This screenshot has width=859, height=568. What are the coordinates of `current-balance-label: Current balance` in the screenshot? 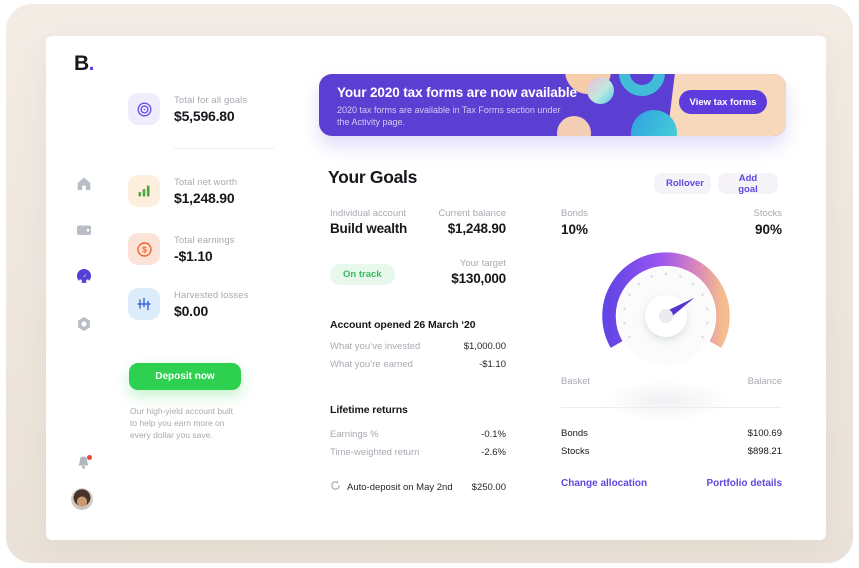 It's located at (472, 213).